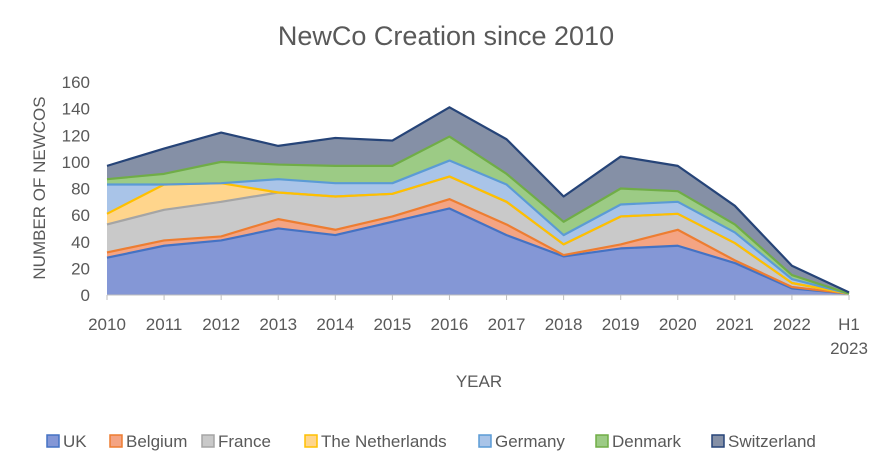  Describe the element at coordinates (75, 441) in the screenshot. I see `legend-label: UK` at that location.